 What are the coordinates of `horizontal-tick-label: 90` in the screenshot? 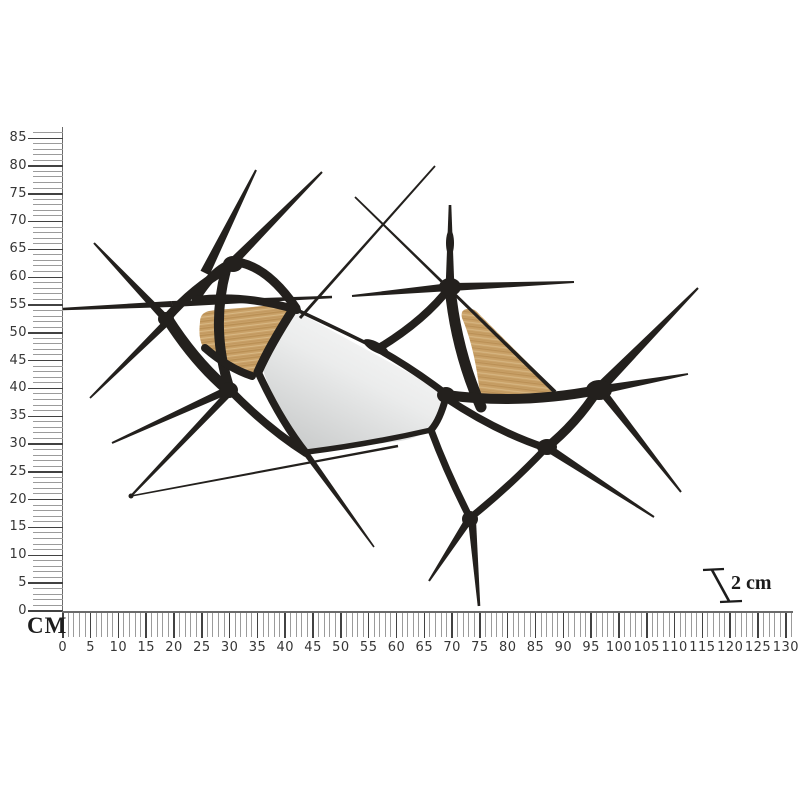 It's located at (563, 647).